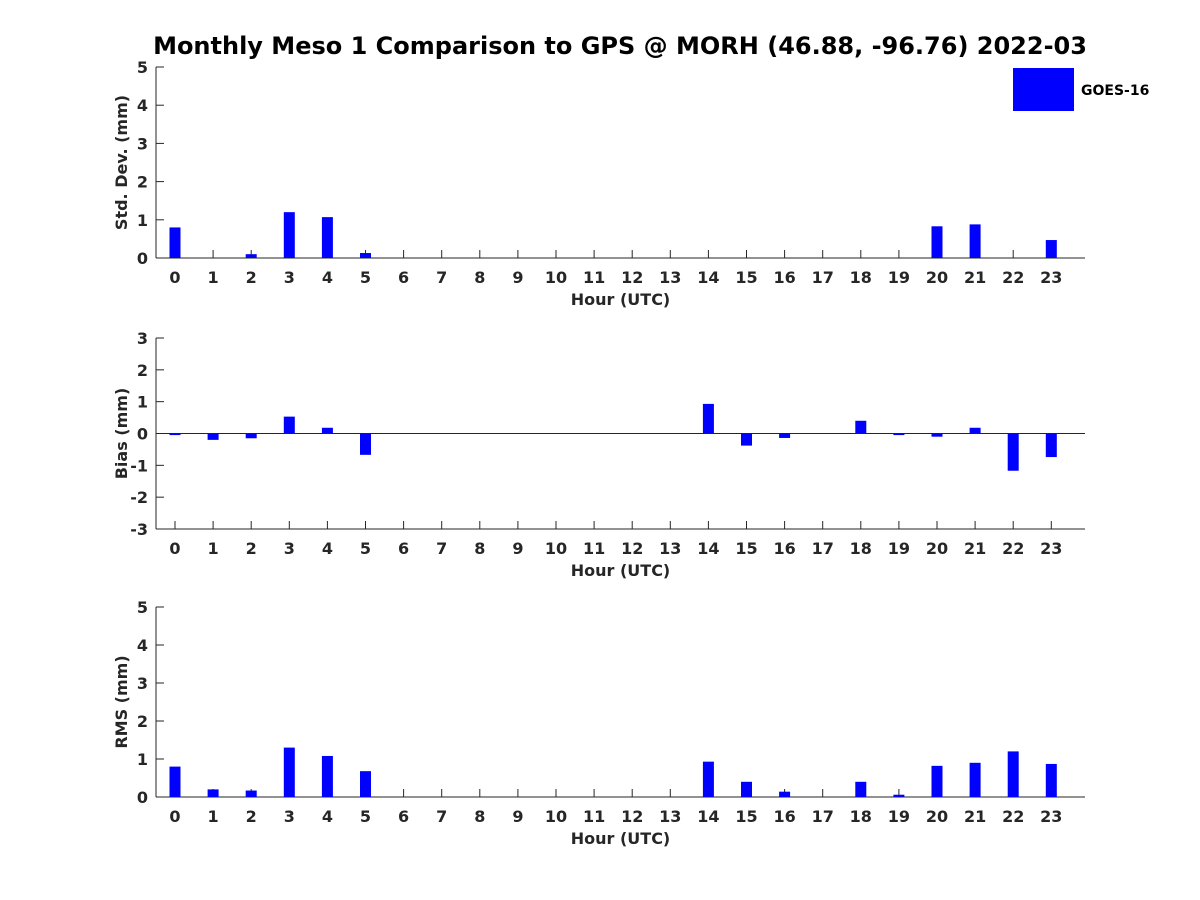  Describe the element at coordinates (142, 683) in the screenshot. I see `rms-ytick-label: 3` at that location.